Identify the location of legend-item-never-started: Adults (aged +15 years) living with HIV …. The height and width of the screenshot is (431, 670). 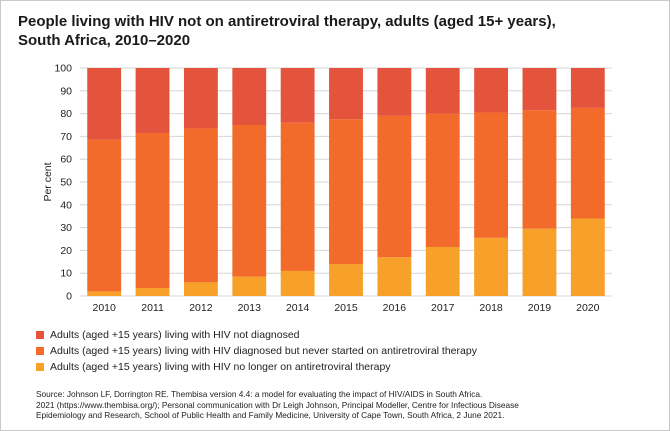
(256, 351).